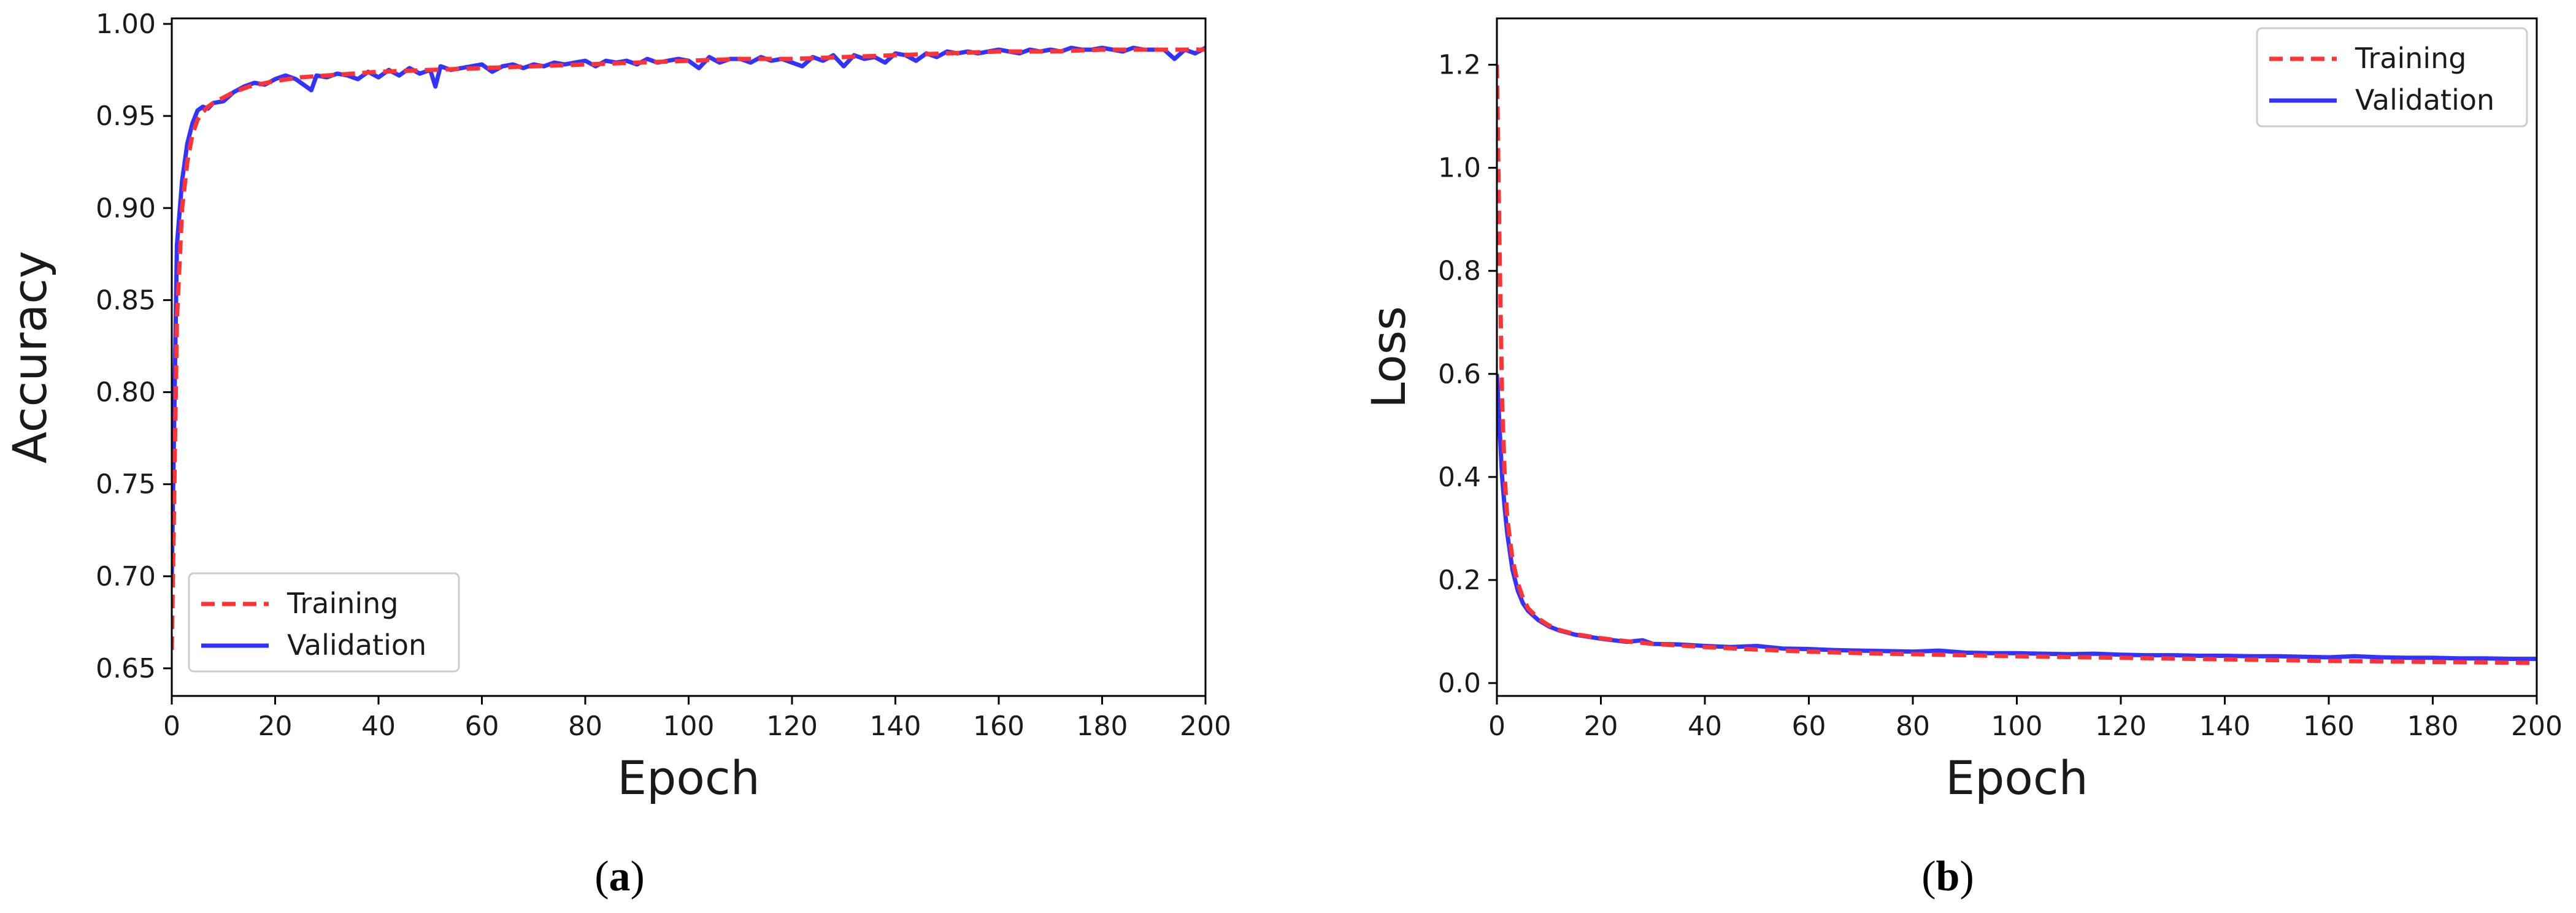 This screenshot has width=2576, height=913. What do you see at coordinates (482, 726) in the screenshot?
I see `x-tick-label-a: 60` at bounding box center [482, 726].